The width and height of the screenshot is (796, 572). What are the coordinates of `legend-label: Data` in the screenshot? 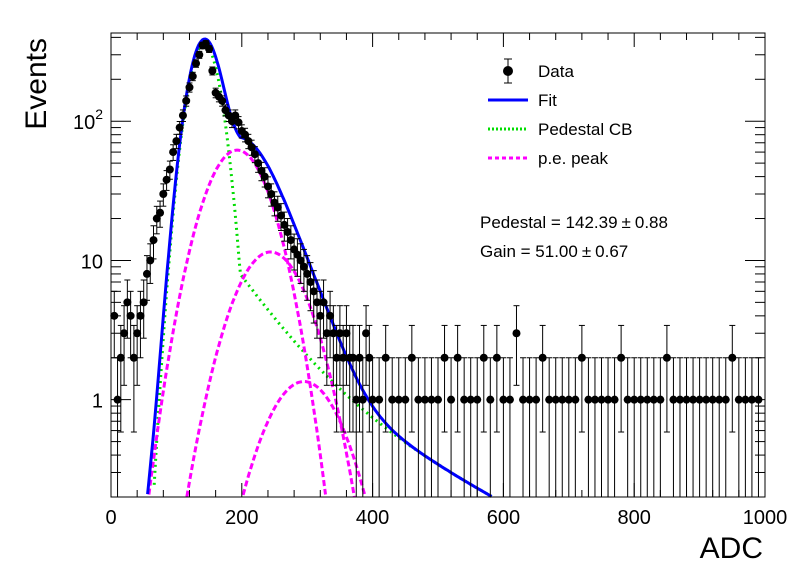 It's located at (556, 71).